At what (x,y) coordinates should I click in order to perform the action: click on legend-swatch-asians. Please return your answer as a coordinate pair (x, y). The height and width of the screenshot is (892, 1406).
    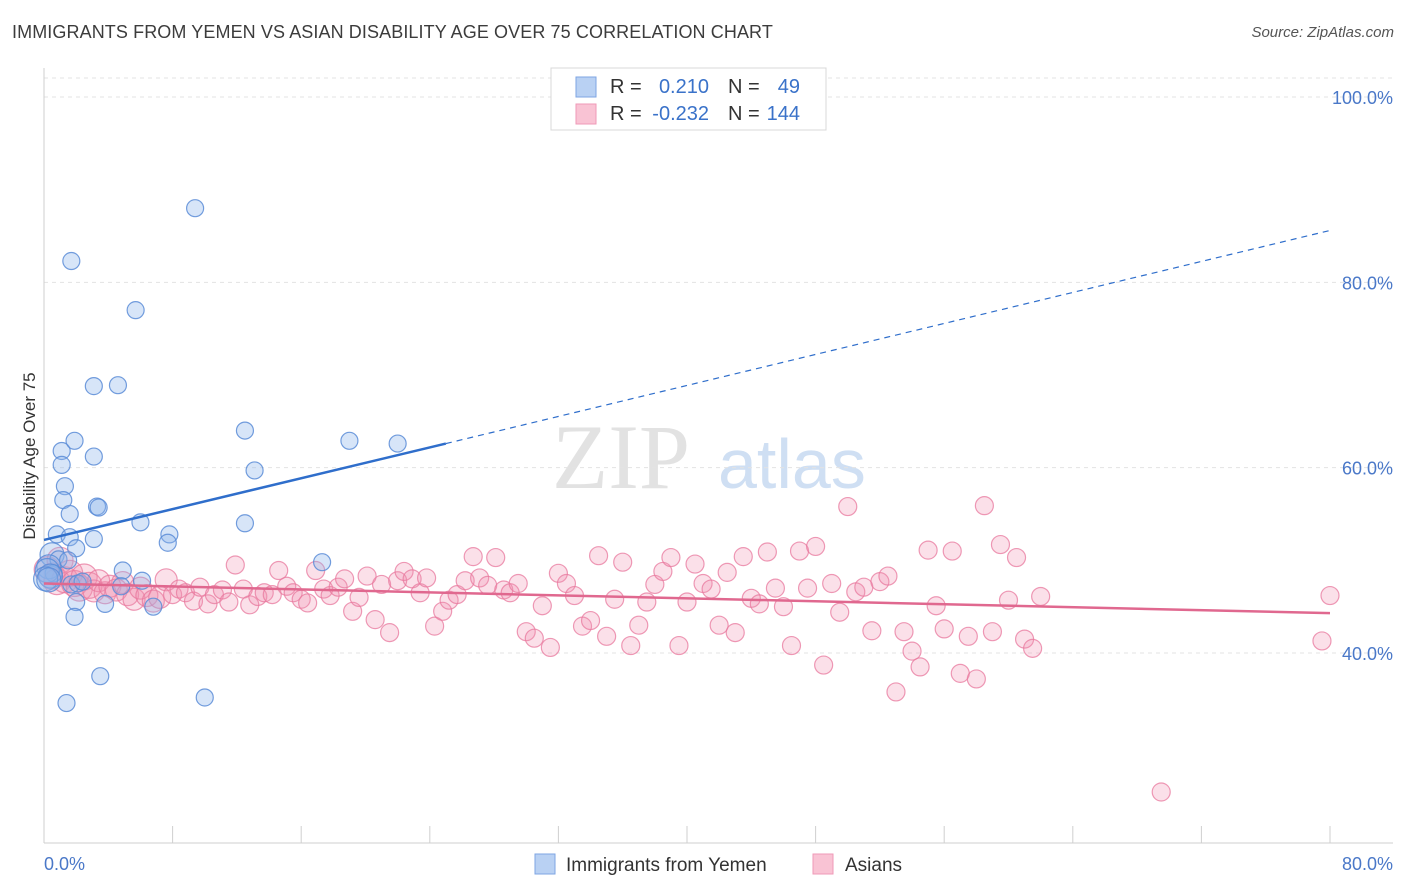
    Looking at the image, I should click on (586, 114).